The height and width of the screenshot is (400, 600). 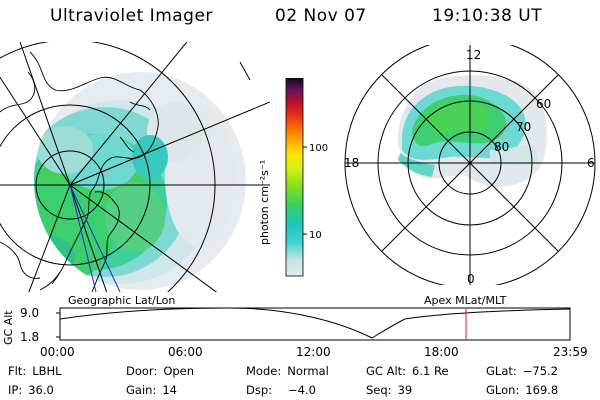 What do you see at coordinates (264, 202) in the screenshot?
I see `colorbar-unit-label: photon cm⁻²s⁻¹` at bounding box center [264, 202].